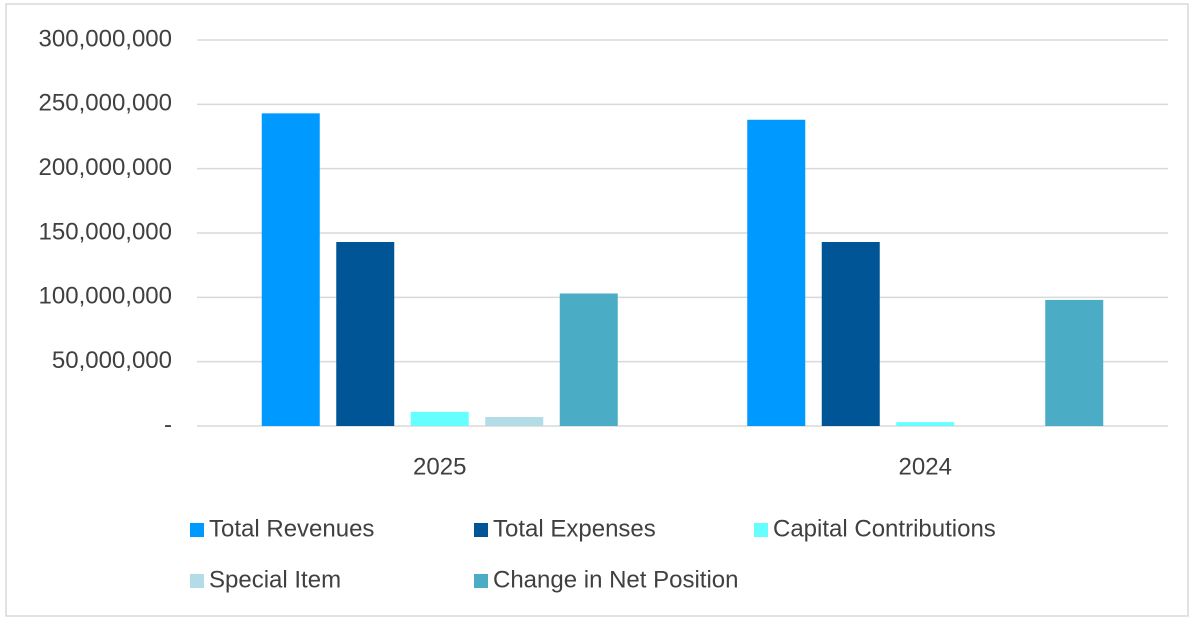 This screenshot has height=620, width=1191. What do you see at coordinates (884, 528) in the screenshot?
I see `legend-label: Capital Contributions` at bounding box center [884, 528].